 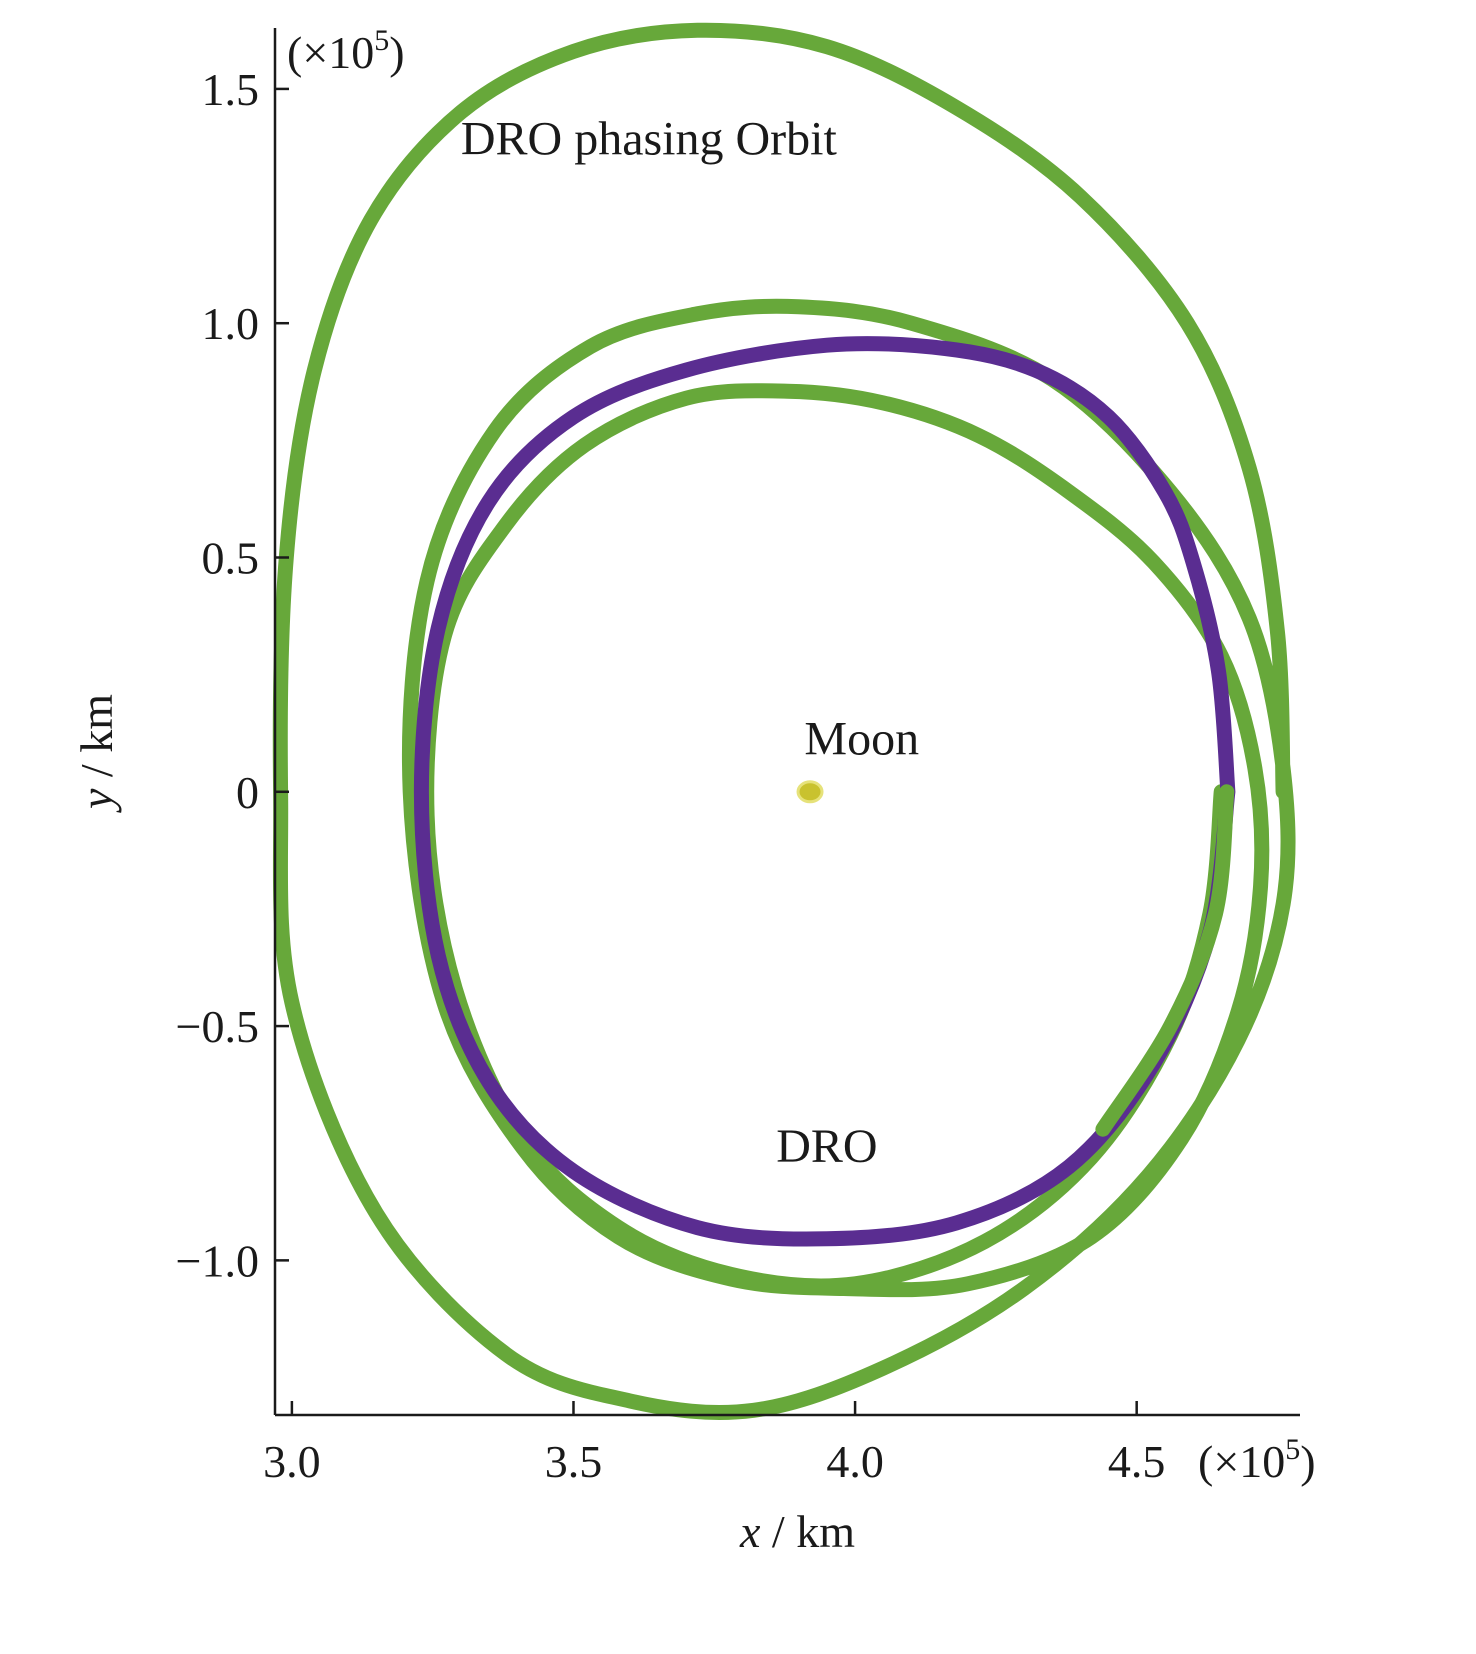 I want to click on phasing-label: DRO phasing Orbit, so click(x=649, y=139).